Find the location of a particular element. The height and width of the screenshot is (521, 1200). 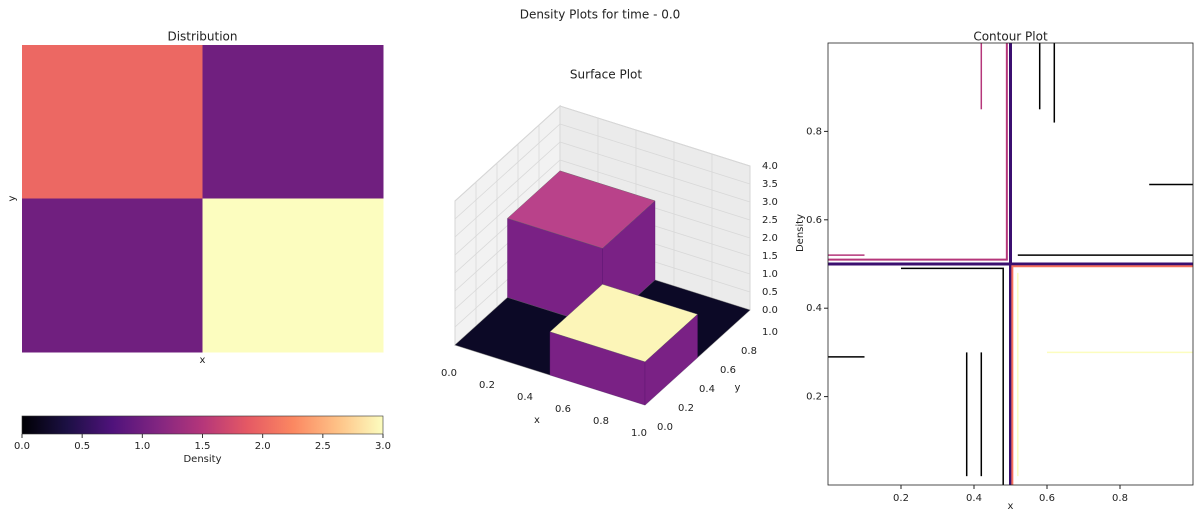

z-tick-label: 1.5 is located at coordinates (770, 256).